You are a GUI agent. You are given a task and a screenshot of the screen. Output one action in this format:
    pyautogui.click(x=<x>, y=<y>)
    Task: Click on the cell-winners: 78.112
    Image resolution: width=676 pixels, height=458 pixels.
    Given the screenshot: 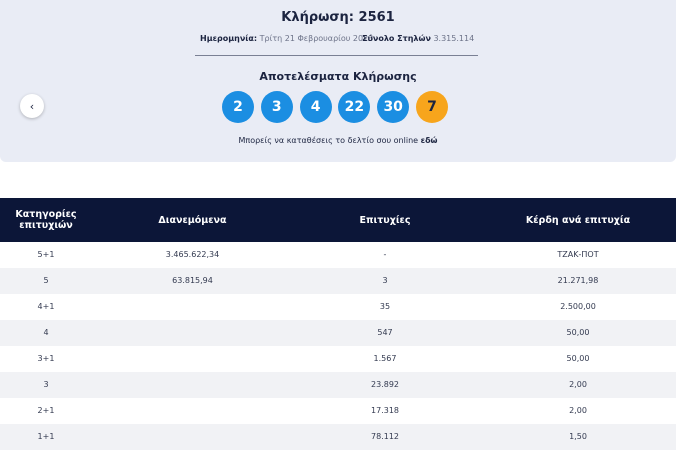 What is the action you would take?
    pyautogui.click(x=385, y=436)
    